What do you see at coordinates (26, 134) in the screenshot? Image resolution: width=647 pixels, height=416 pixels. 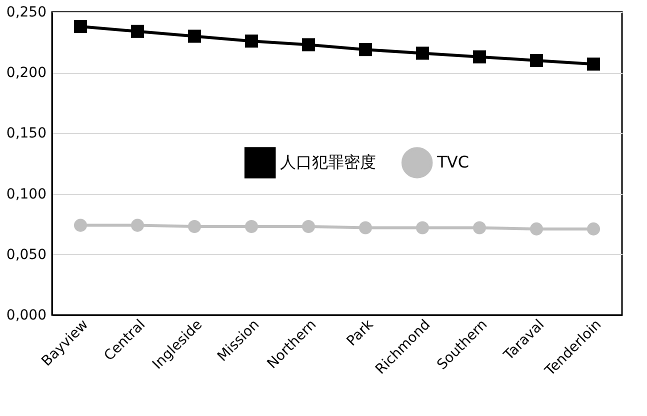 I see `y-tick-label: 0,150` at bounding box center [26, 134].